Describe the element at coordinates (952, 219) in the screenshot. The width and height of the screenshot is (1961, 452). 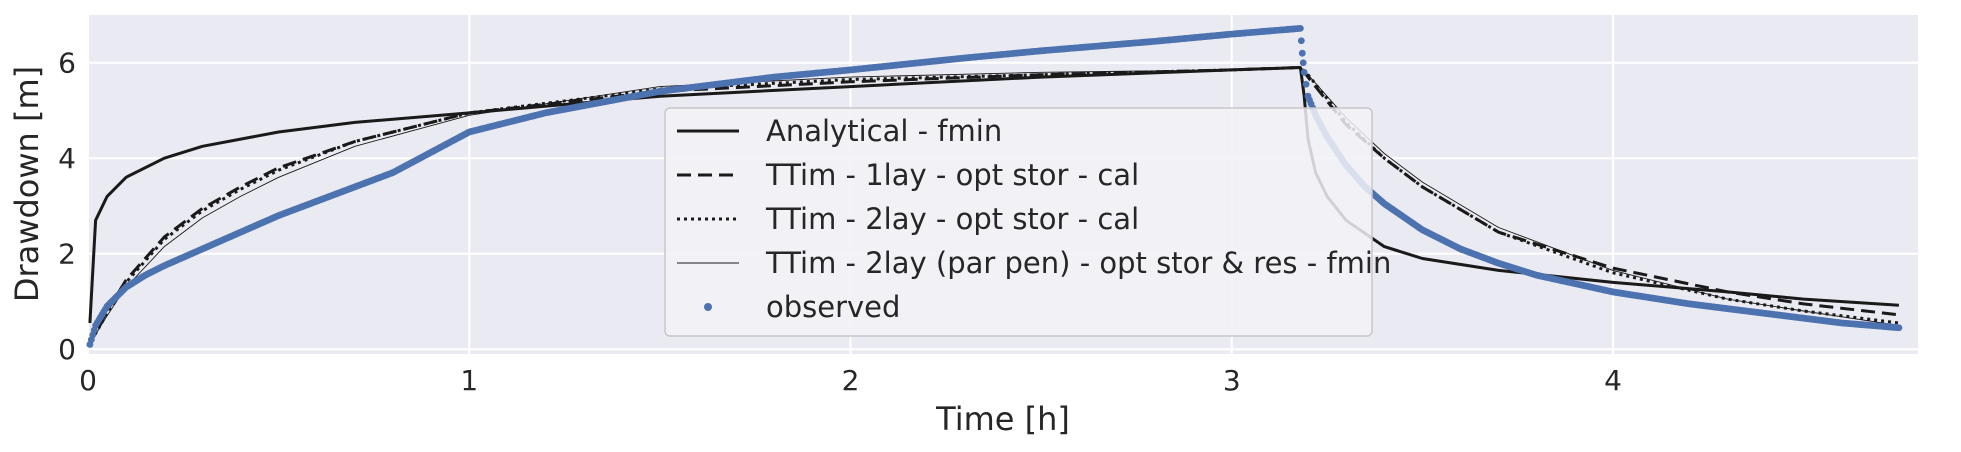
I see `legend-label-2: TTim - 2lay - opt stor - cal` at that location.